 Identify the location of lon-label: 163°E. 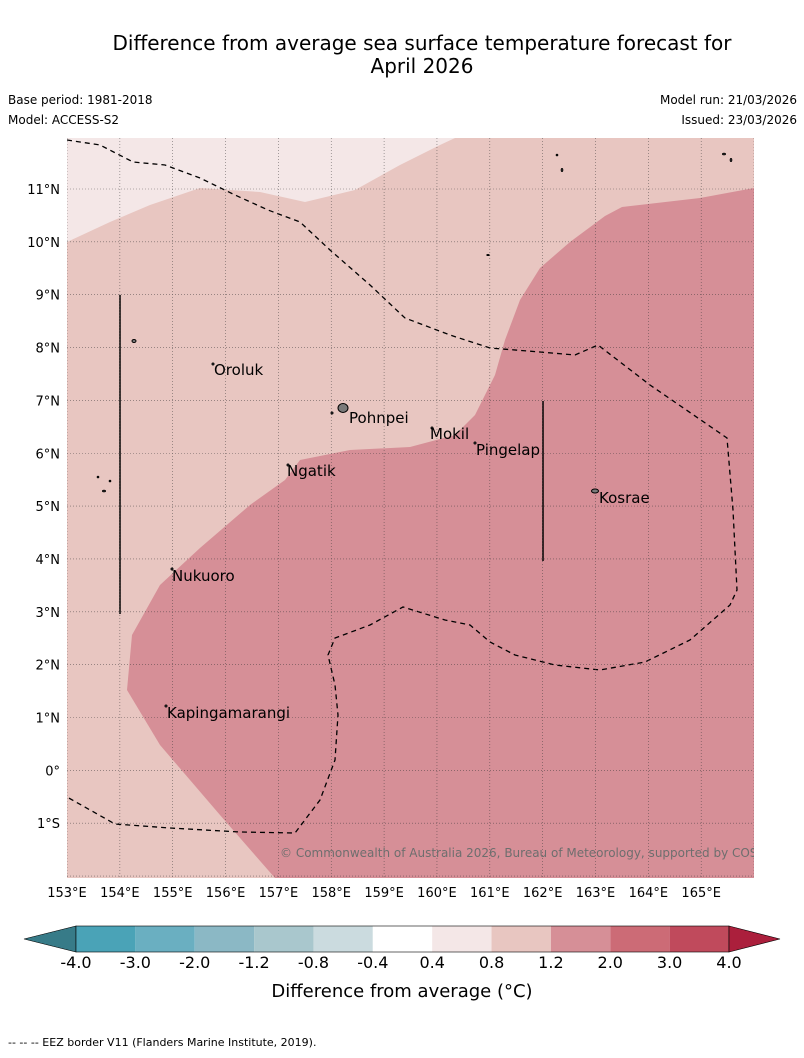
(596, 893).